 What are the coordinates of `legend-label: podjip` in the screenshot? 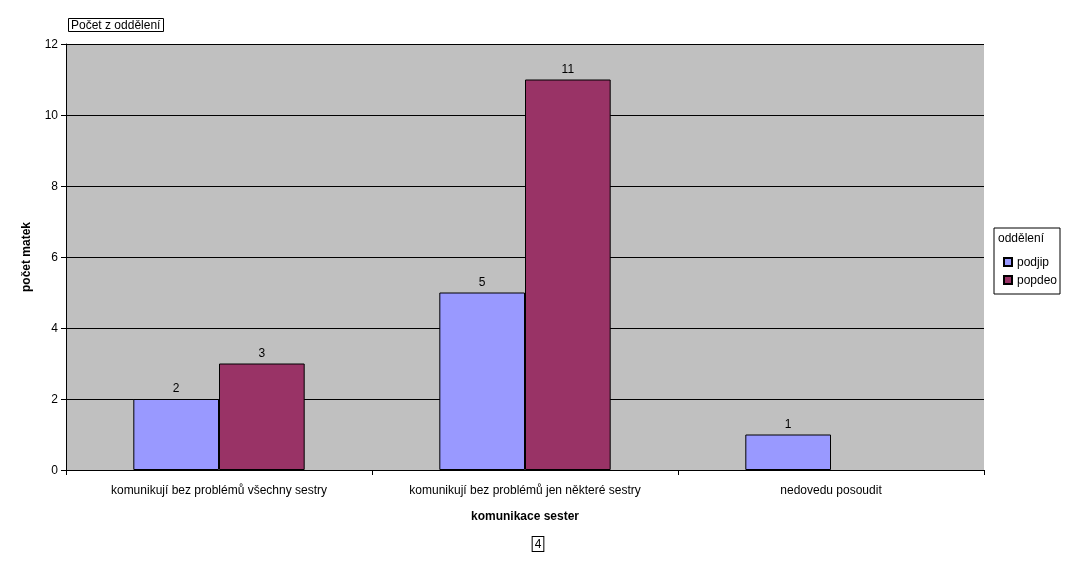 It's located at (1033, 262).